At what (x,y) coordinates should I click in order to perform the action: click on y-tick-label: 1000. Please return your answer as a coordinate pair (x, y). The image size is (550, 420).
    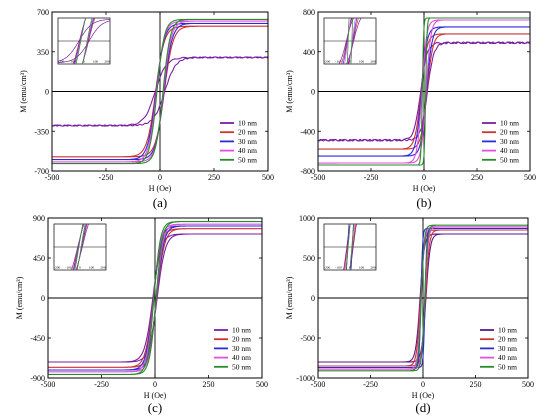
    Looking at the image, I should click on (307, 218).